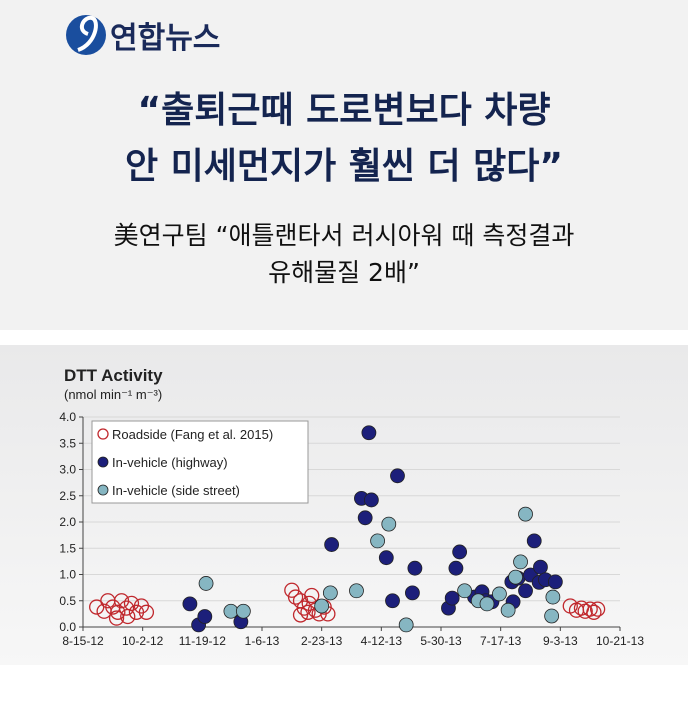 This screenshot has width=688, height=703. What do you see at coordinates (67, 601) in the screenshot?
I see `y-tick-label: 0.5` at bounding box center [67, 601].